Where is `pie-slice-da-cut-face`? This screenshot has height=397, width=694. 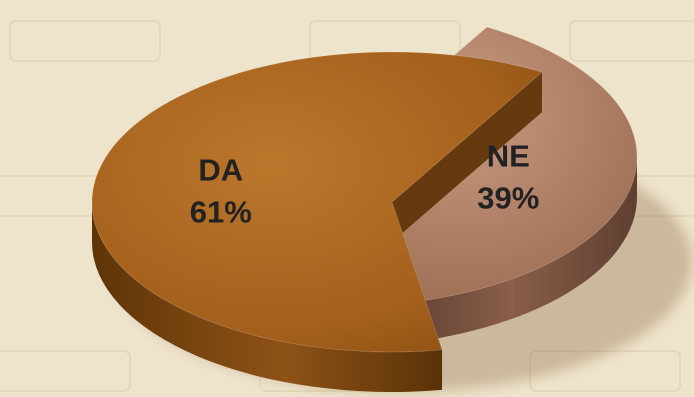
pie-slice-da-cut-face is located at coordinates (467, 157).